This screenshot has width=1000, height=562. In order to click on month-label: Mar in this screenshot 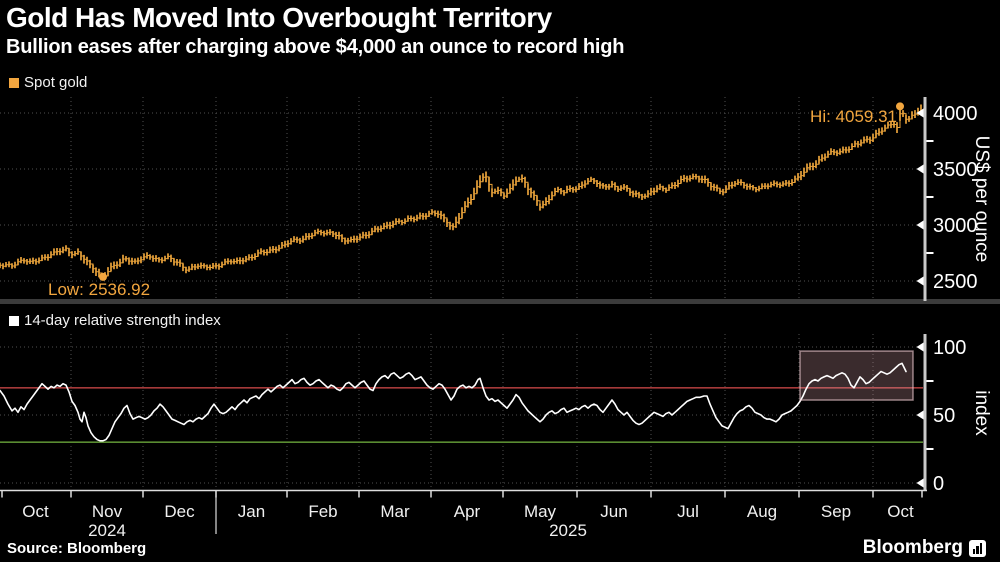, I will do `click(395, 511)`.